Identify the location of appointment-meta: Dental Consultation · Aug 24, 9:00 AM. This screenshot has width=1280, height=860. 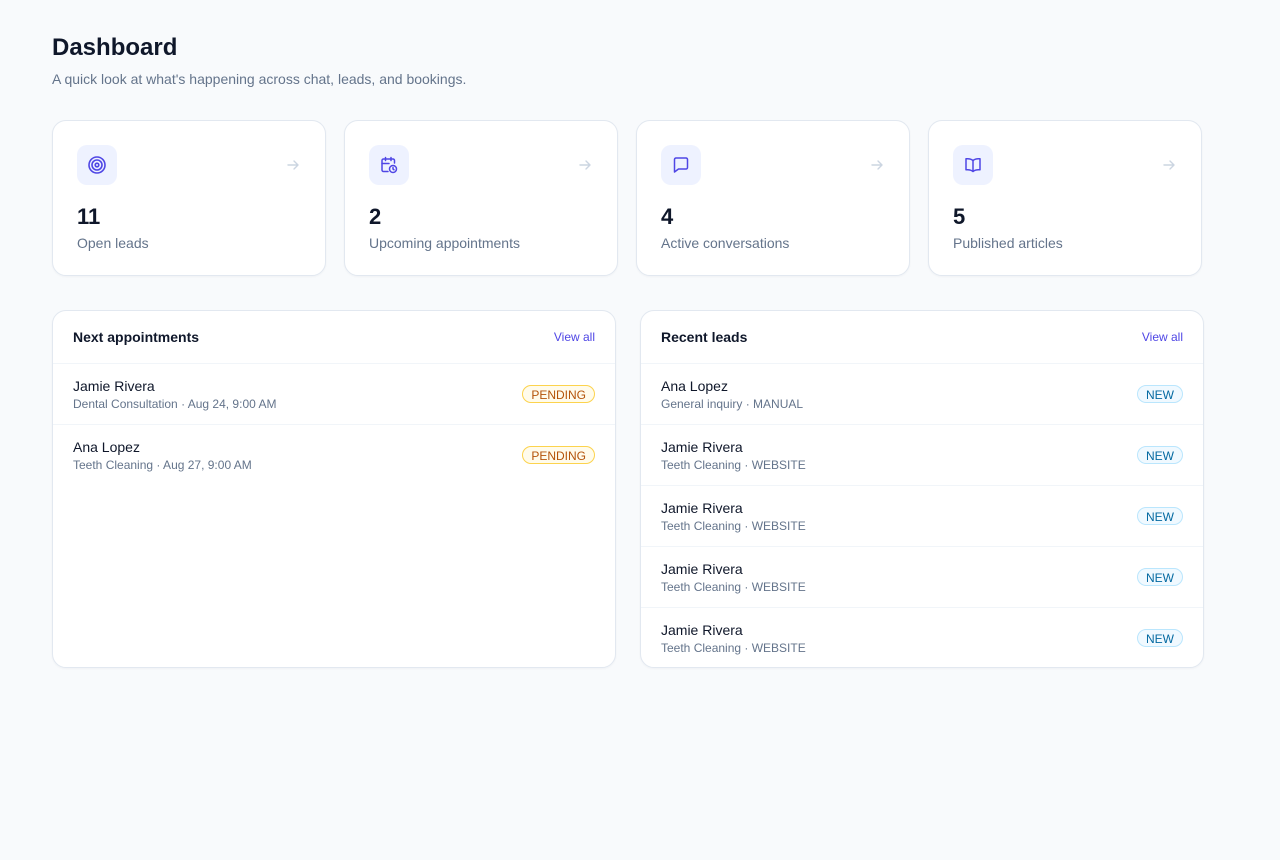
(175, 404).